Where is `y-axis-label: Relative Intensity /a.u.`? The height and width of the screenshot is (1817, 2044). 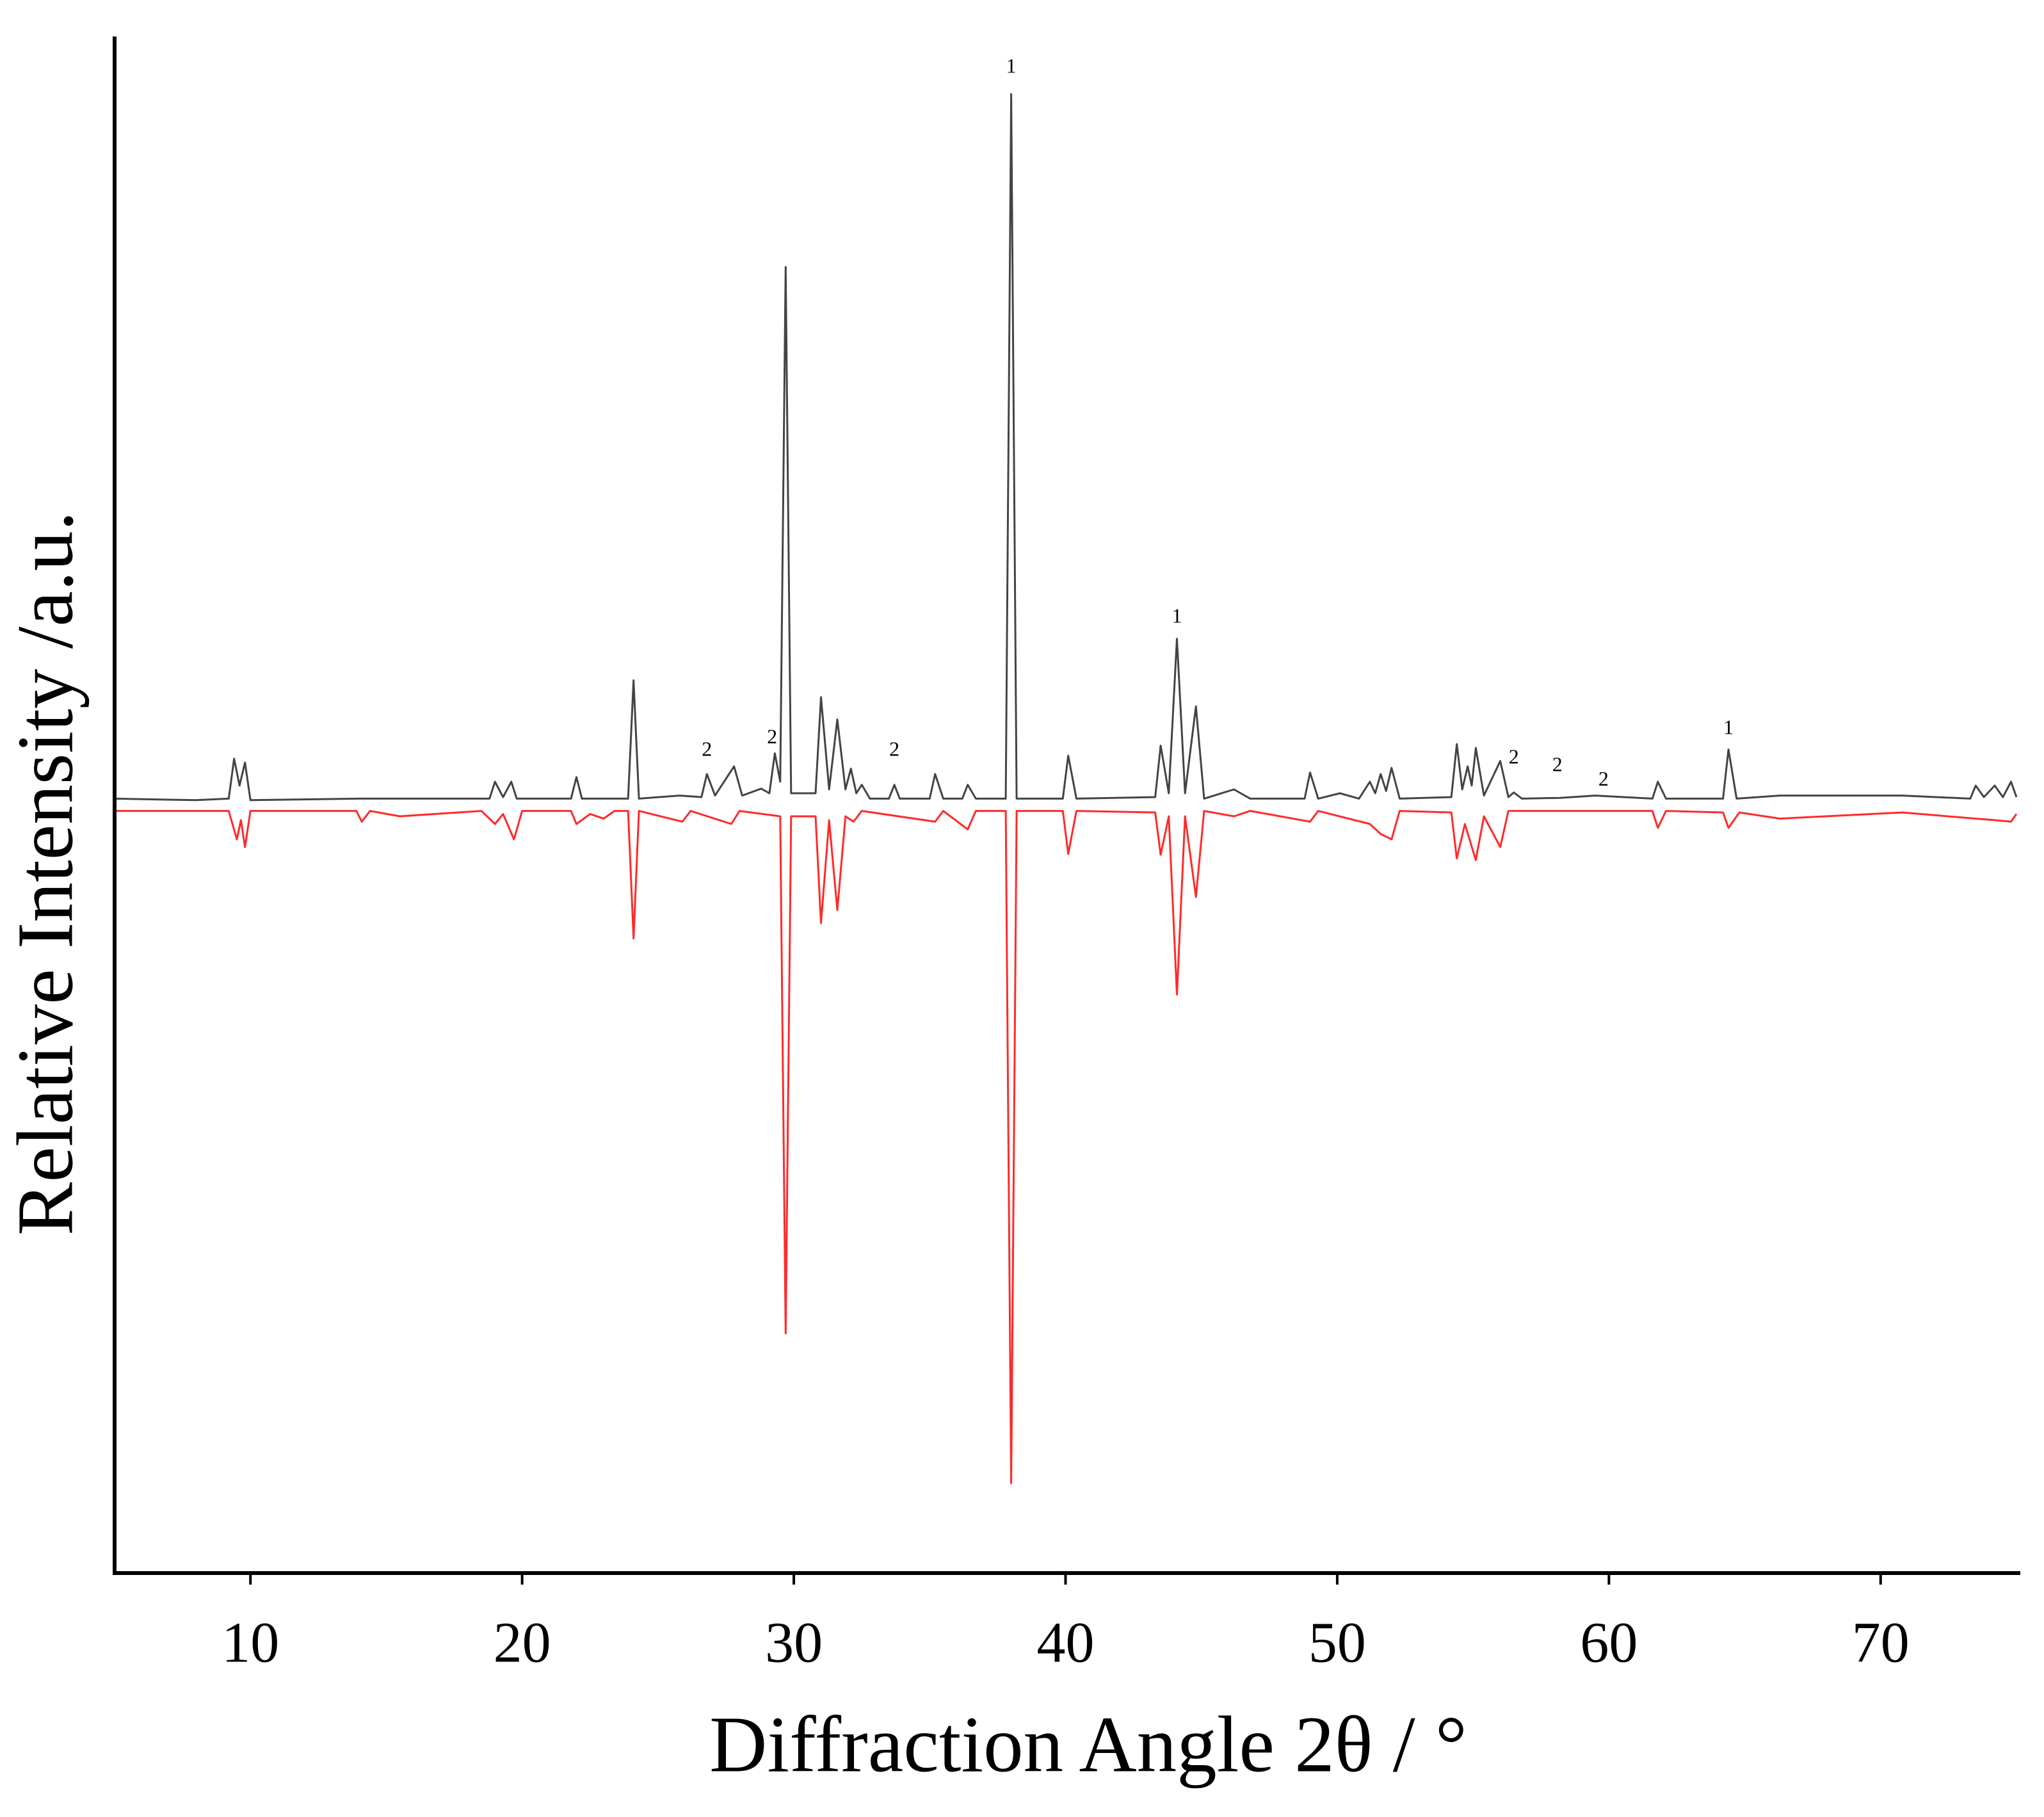
y-axis-label: Relative Intensity /a.u. is located at coordinates (46, 873).